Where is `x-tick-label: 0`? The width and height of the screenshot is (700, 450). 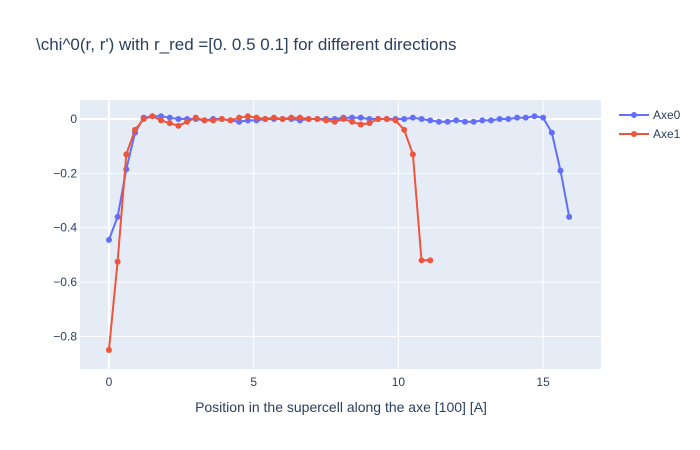
x-tick-label: 0 is located at coordinates (109, 382).